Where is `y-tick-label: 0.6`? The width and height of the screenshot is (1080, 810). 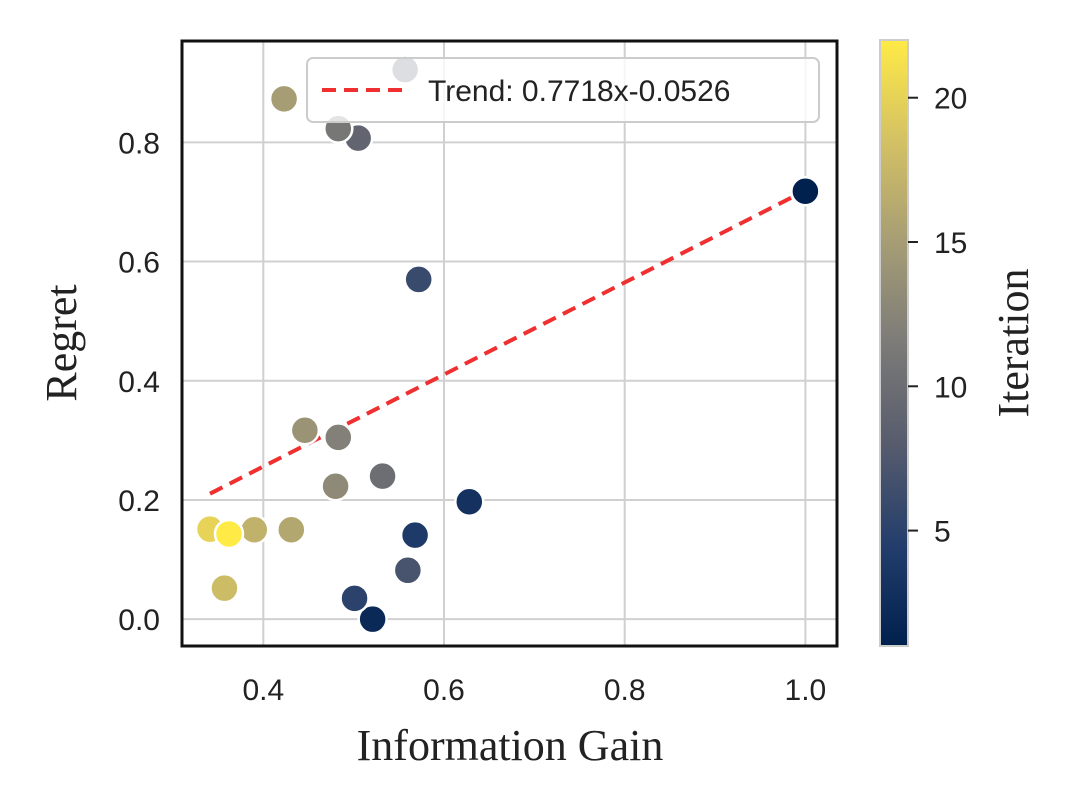 y-tick-label: 0.6 is located at coordinates (139, 263).